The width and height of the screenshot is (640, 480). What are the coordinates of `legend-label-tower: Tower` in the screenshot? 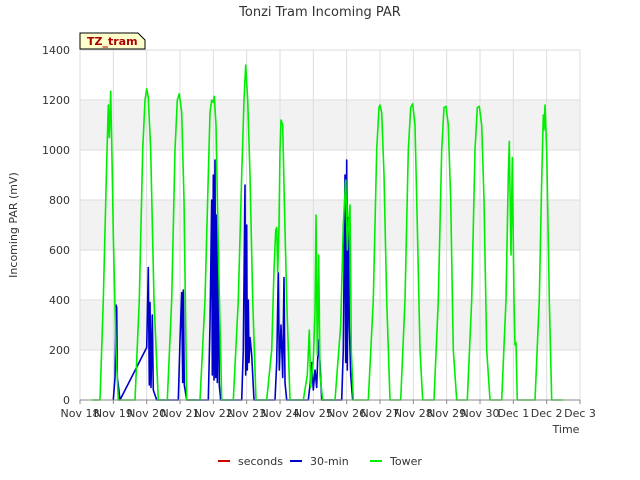 It's located at (405, 461).